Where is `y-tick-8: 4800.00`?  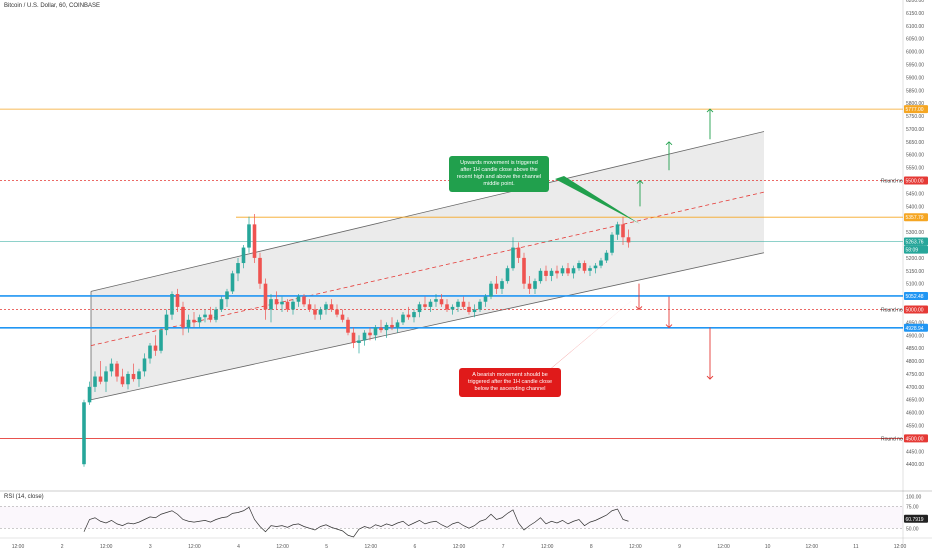
y-tick-8: 4800.00 is located at coordinates (915, 362).